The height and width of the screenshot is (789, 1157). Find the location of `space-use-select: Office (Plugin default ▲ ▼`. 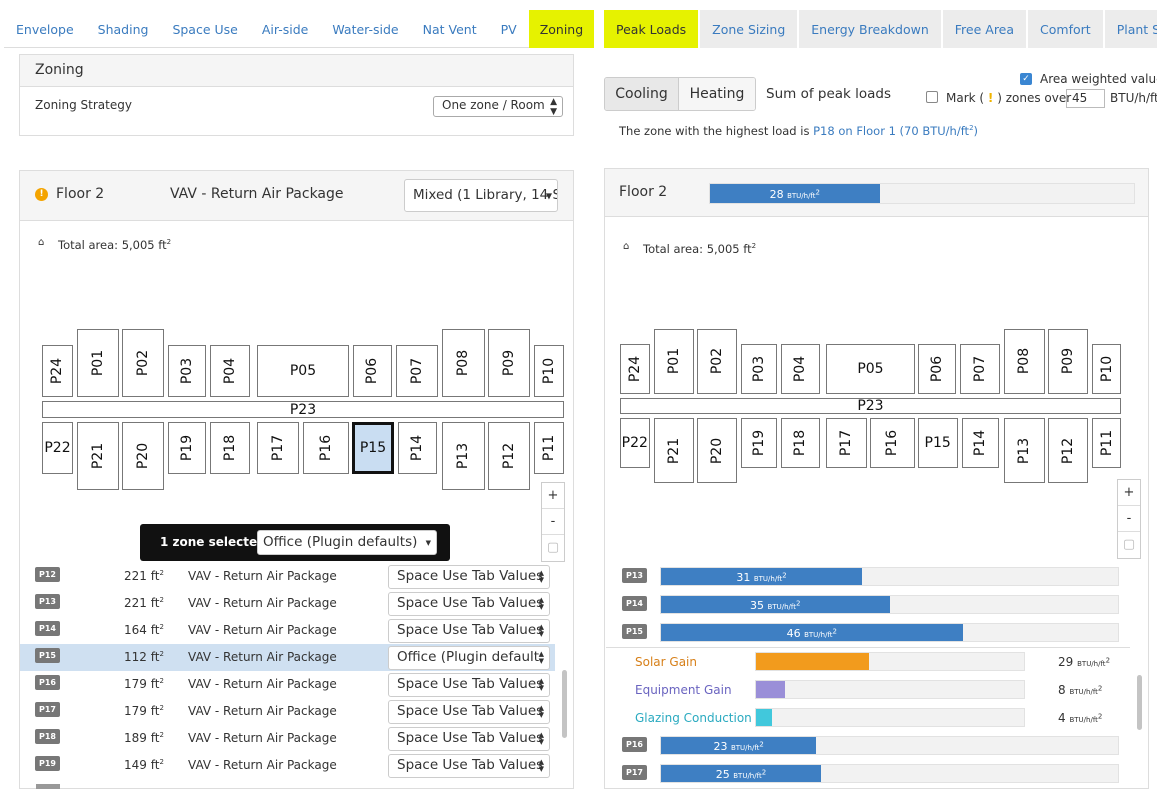

space-use-select: Office (Plugin default ▲ ▼ is located at coordinates (469, 658).